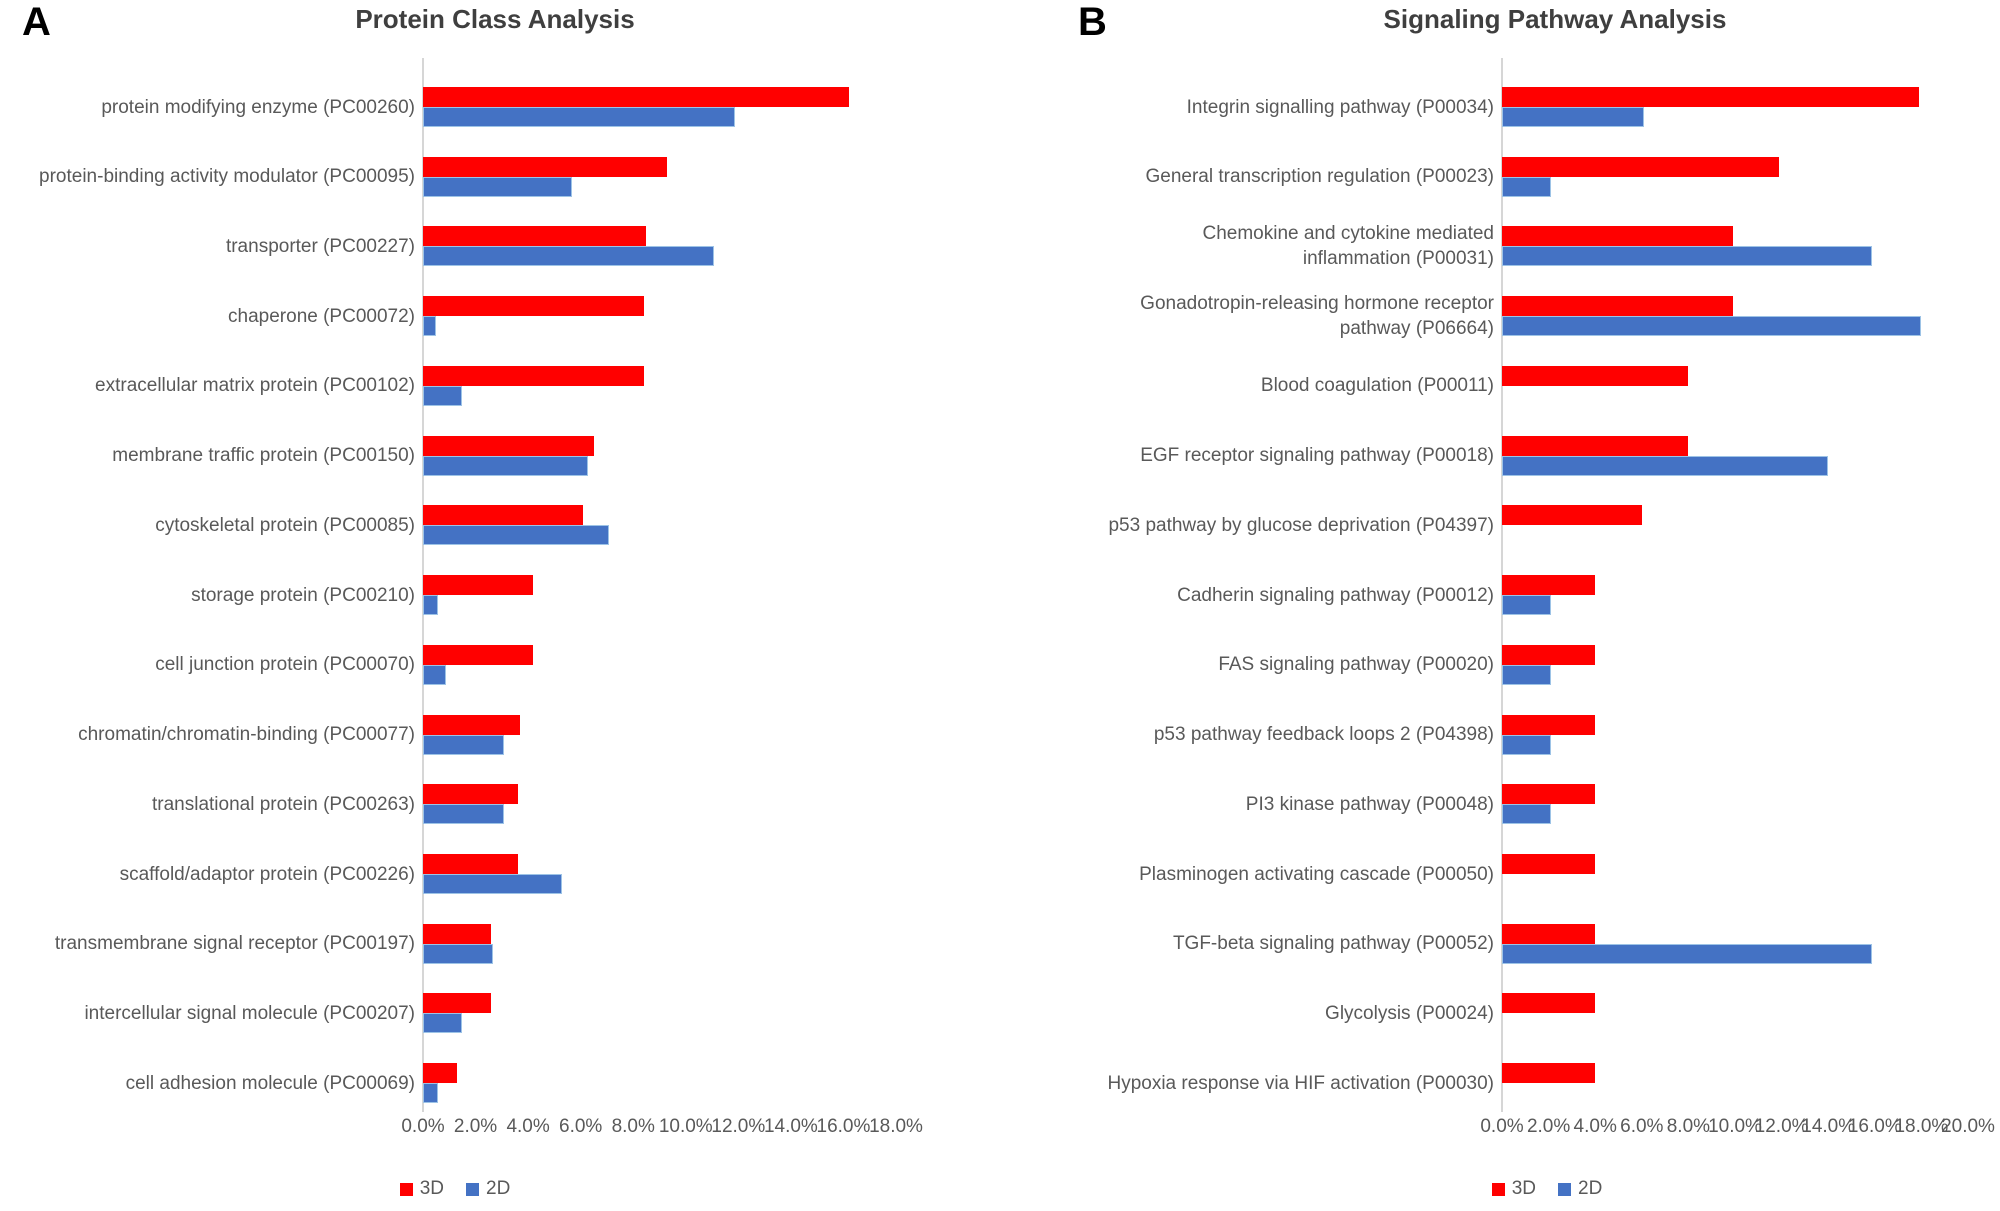 This screenshot has width=2000, height=1211. Describe the element at coordinates (1335, 595) in the screenshot. I see `category-label: Cadherin signaling pathway (P00012)` at that location.